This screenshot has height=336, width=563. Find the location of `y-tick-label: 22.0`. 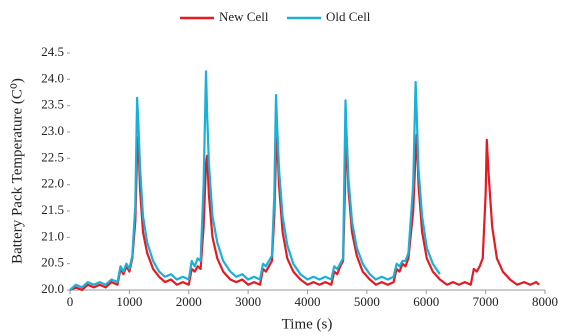

y-tick-label: 22.0 is located at coordinates (52, 183).